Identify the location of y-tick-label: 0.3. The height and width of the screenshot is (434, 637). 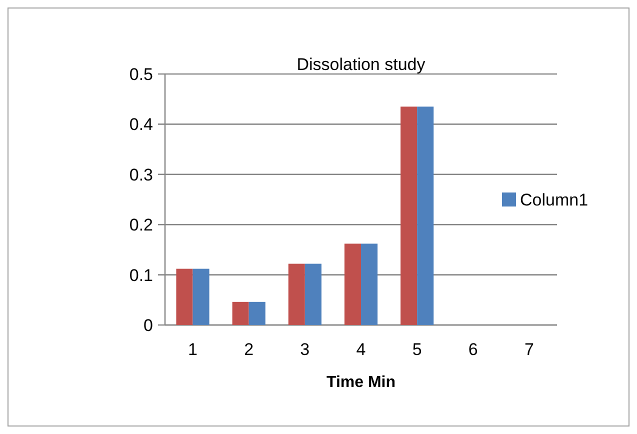
(141, 174).